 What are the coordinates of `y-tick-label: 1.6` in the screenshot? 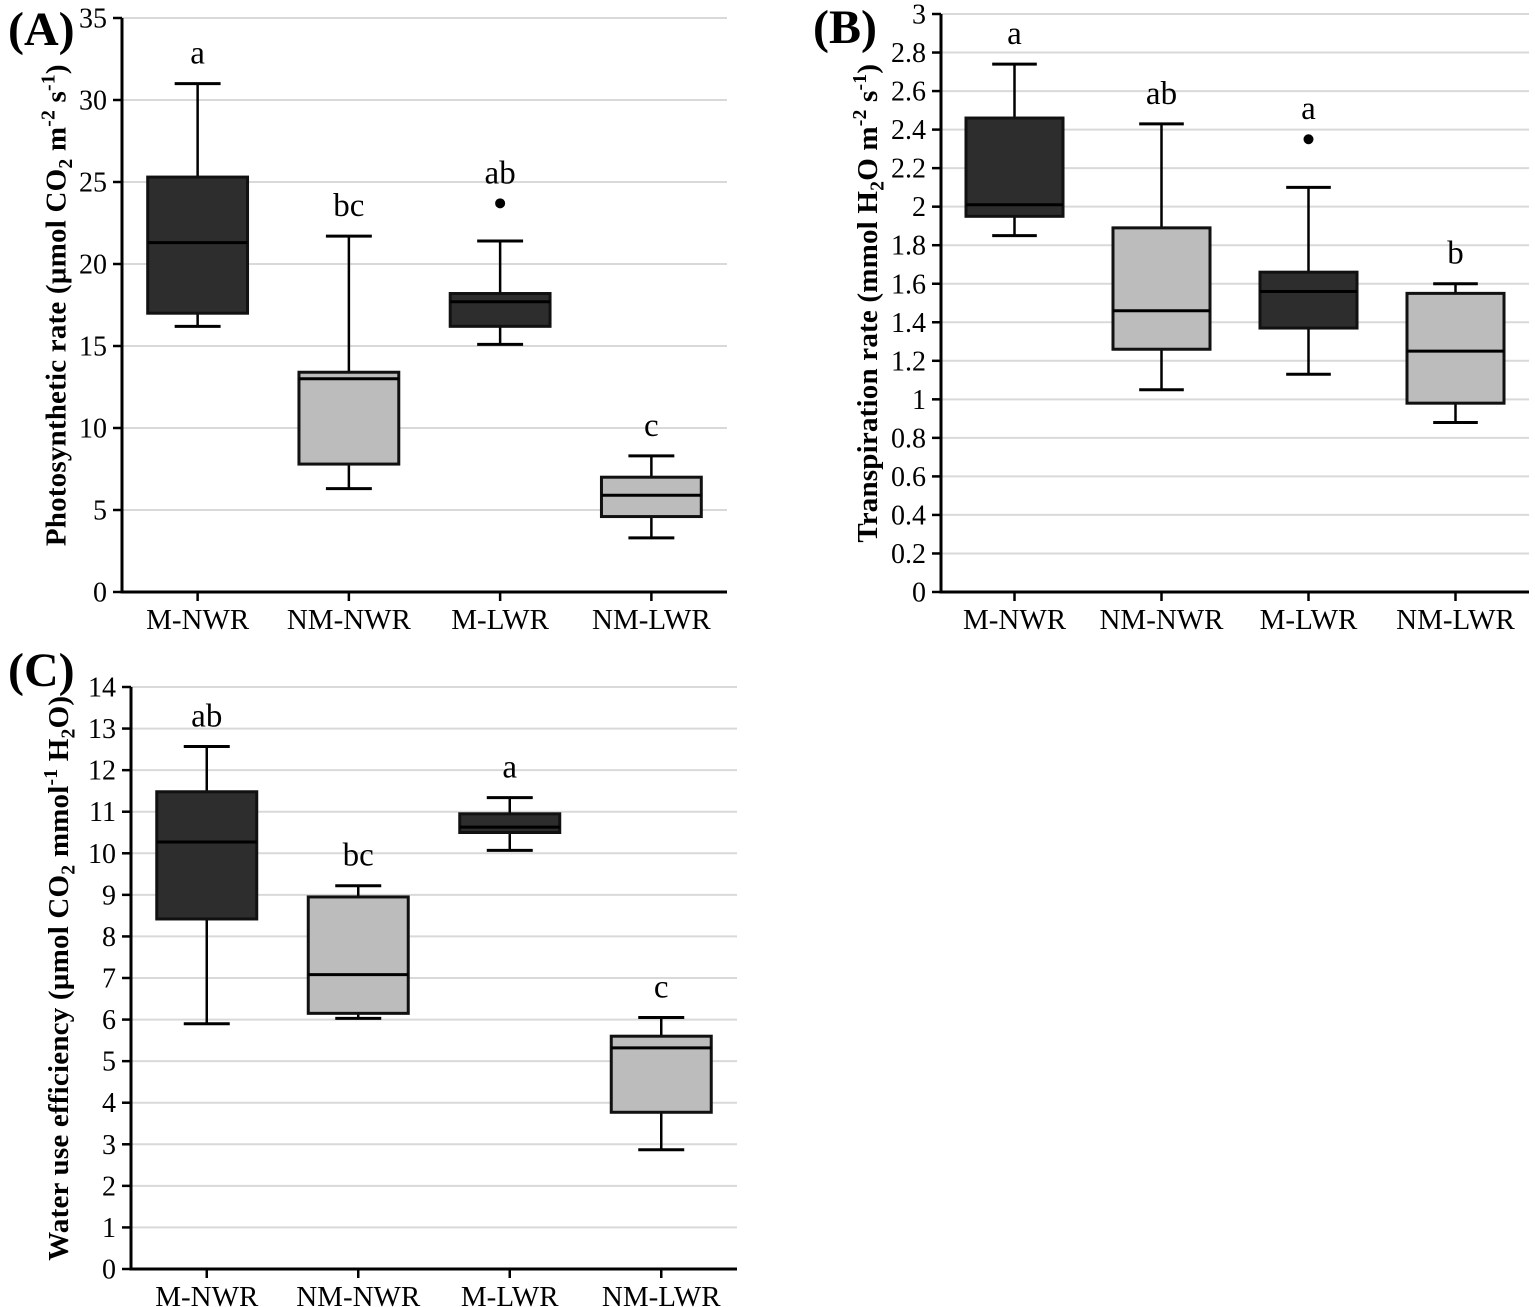 It's located at (908, 284).